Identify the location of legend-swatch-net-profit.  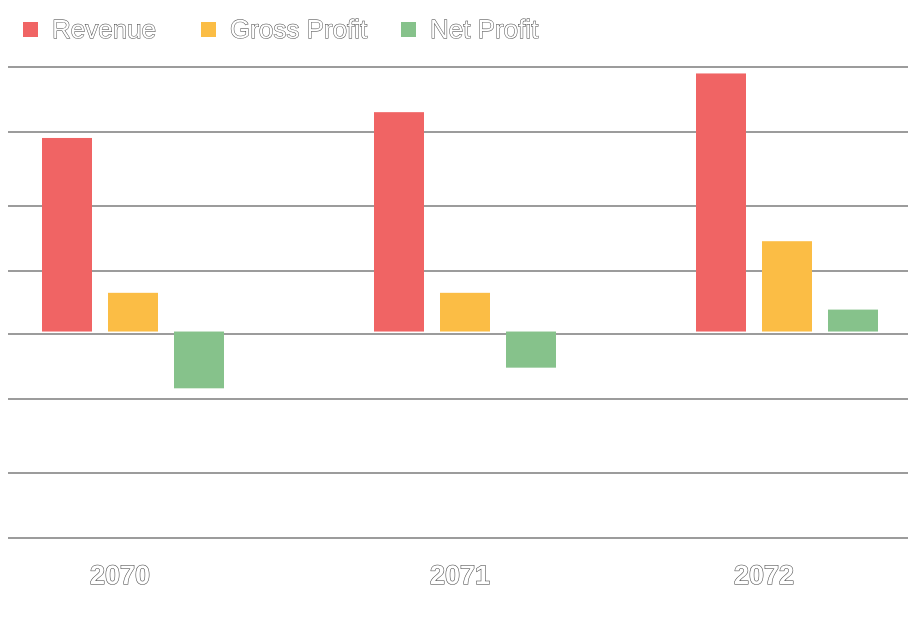
(408, 29).